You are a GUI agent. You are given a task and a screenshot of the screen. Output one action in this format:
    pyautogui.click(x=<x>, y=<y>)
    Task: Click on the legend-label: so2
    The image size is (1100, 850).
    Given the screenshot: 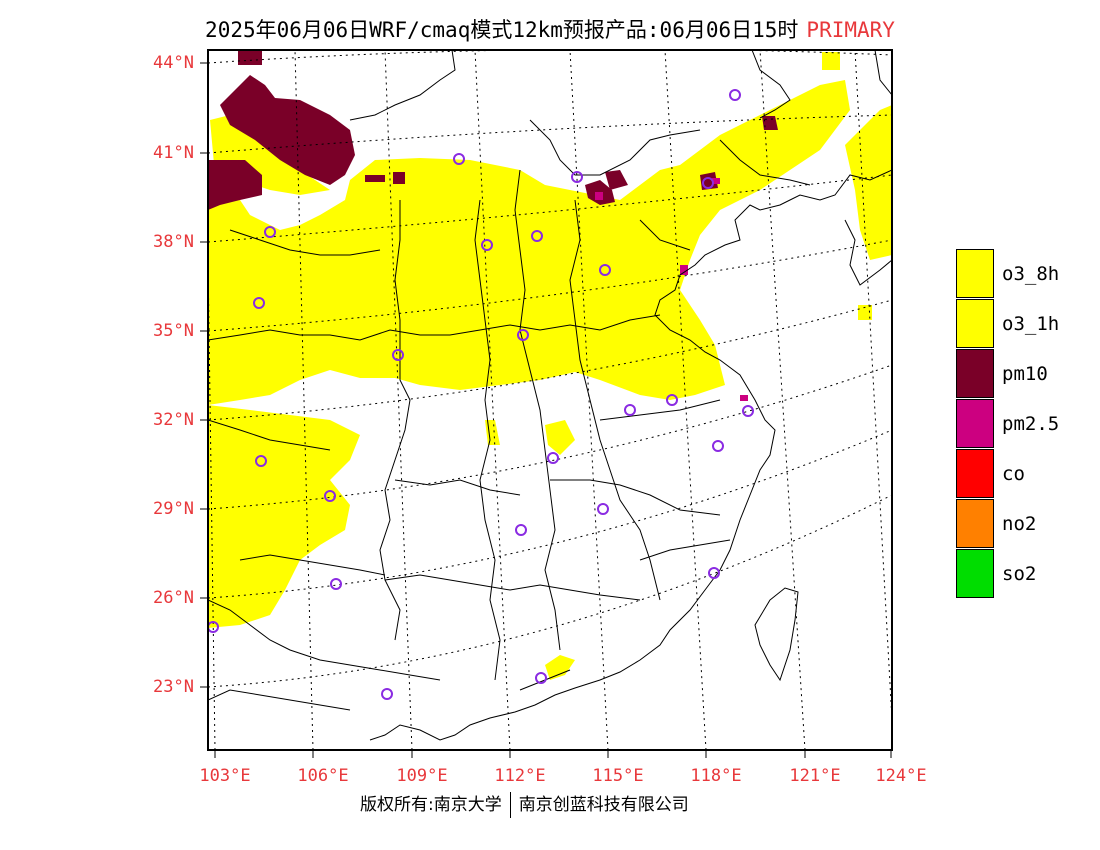 What is the action you would take?
    pyautogui.click(x=1019, y=574)
    